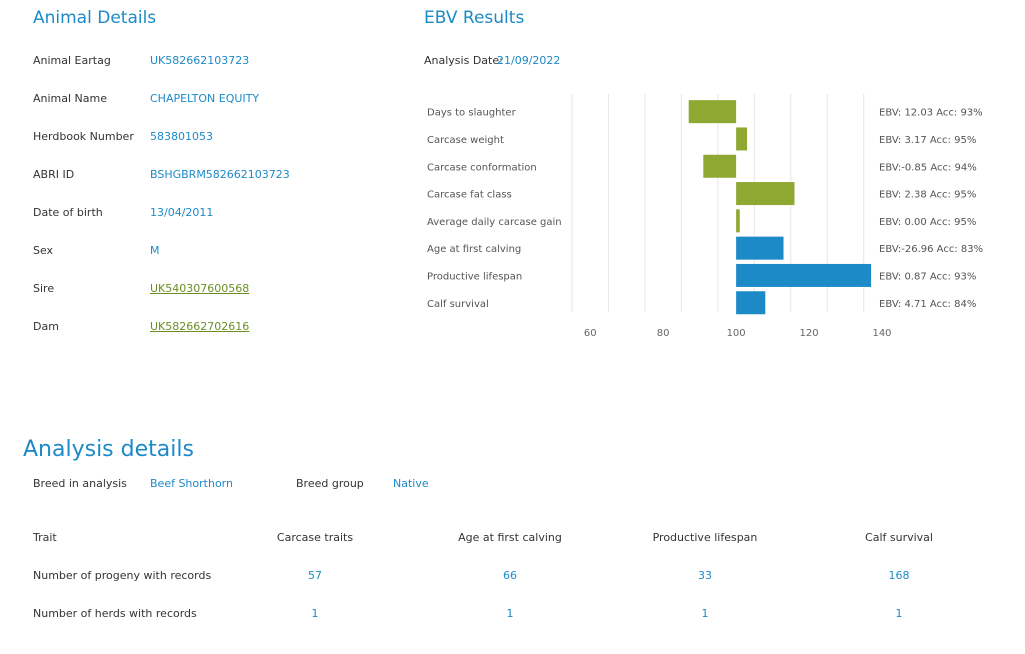 This screenshot has width=1025, height=654. What do you see at coordinates (45, 537) in the screenshot?
I see `table-header-trait: Trait` at bounding box center [45, 537].